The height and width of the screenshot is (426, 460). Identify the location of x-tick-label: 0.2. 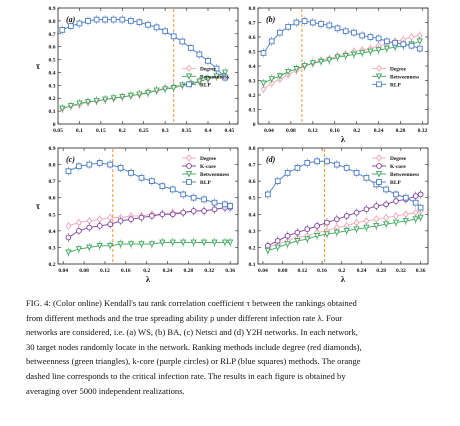
(356, 131).